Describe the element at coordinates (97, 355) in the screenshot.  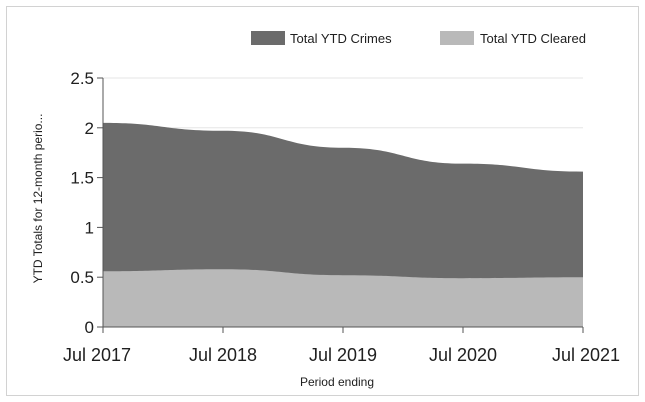
I see `x-tick-label: Jul 2017` at that location.